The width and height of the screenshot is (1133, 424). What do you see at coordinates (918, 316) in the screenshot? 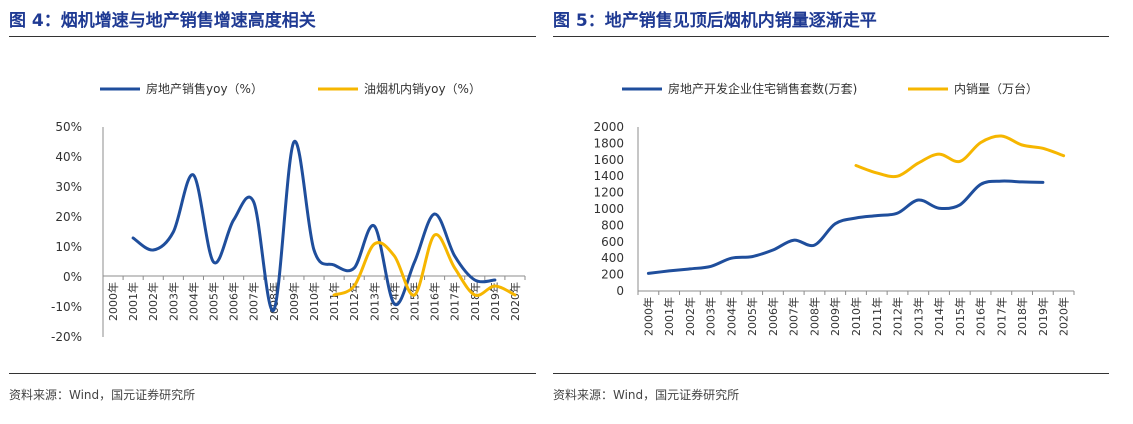
I see `right-x-tick-label: 2013年` at bounding box center [918, 316].